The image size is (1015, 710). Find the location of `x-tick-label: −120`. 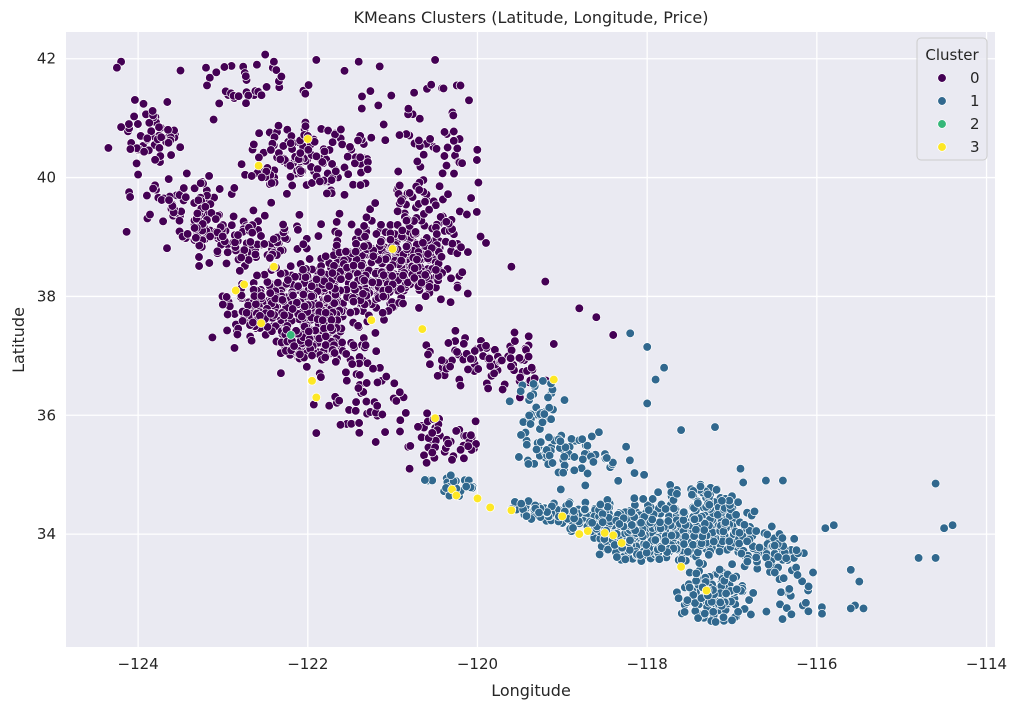

x-tick-label: −120 is located at coordinates (477, 664).